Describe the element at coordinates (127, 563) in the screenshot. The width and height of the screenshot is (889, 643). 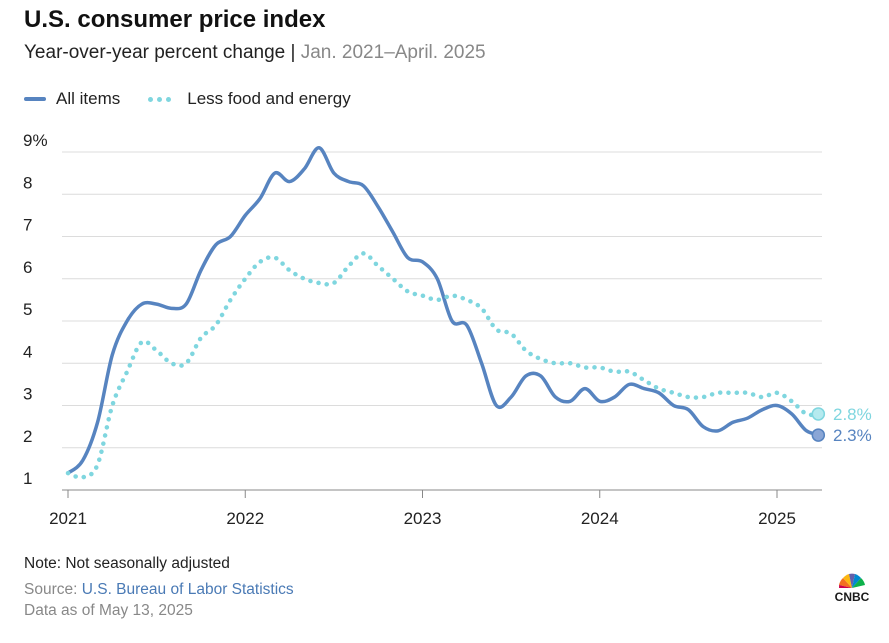
I see `footnote: Note: Not seasonally adjusted` at that location.